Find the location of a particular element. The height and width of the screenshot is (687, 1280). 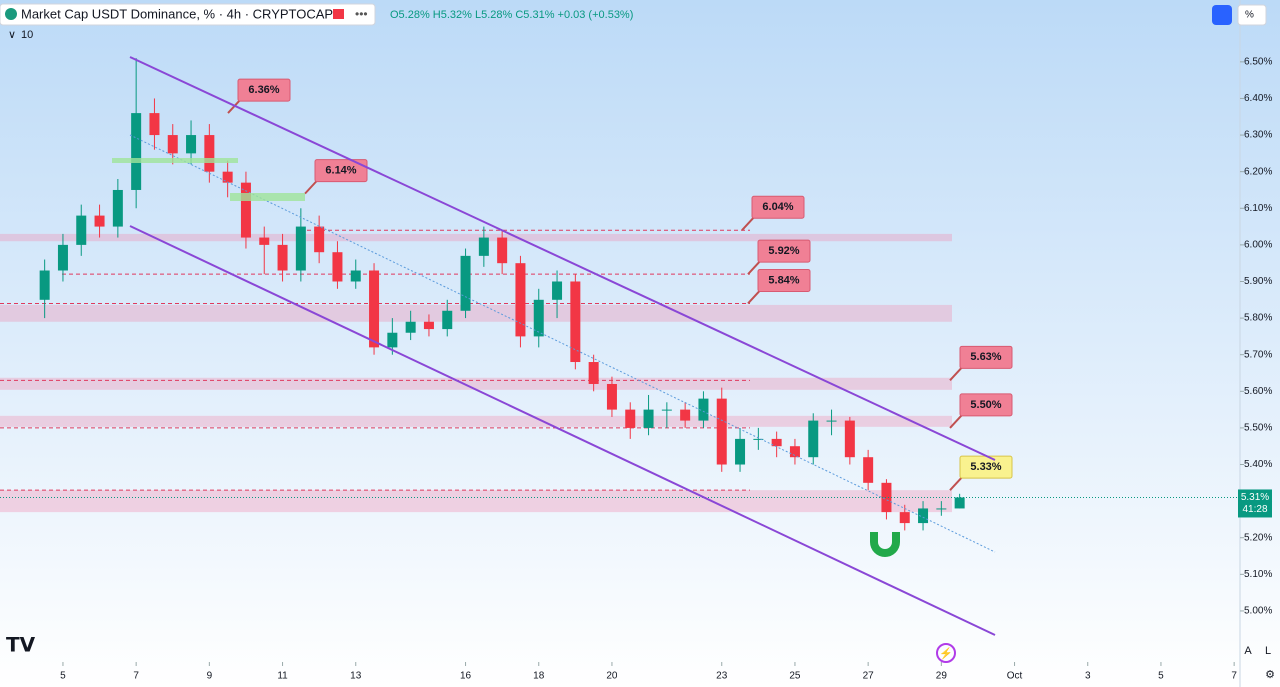

y-tick-label: 5.90% is located at coordinates (1258, 281).